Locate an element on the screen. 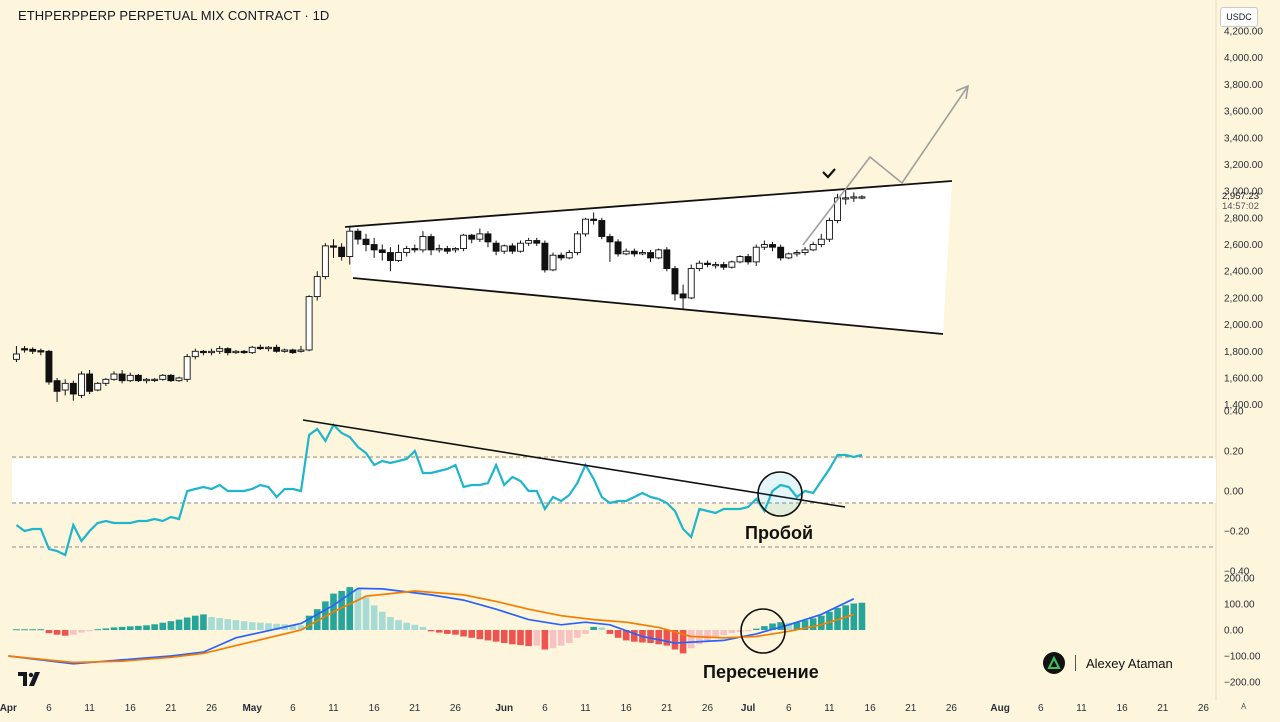 The image size is (1280, 722). currency-selector: USDC is located at coordinates (1239, 17).